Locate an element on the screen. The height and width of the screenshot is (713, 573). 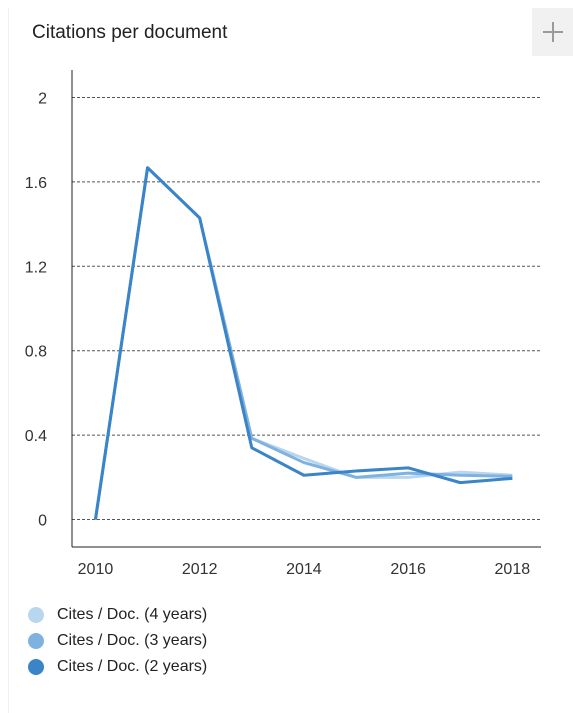
x-tick-labels: 2010 2012 2014 2016 2018 is located at coordinates (304, 569).